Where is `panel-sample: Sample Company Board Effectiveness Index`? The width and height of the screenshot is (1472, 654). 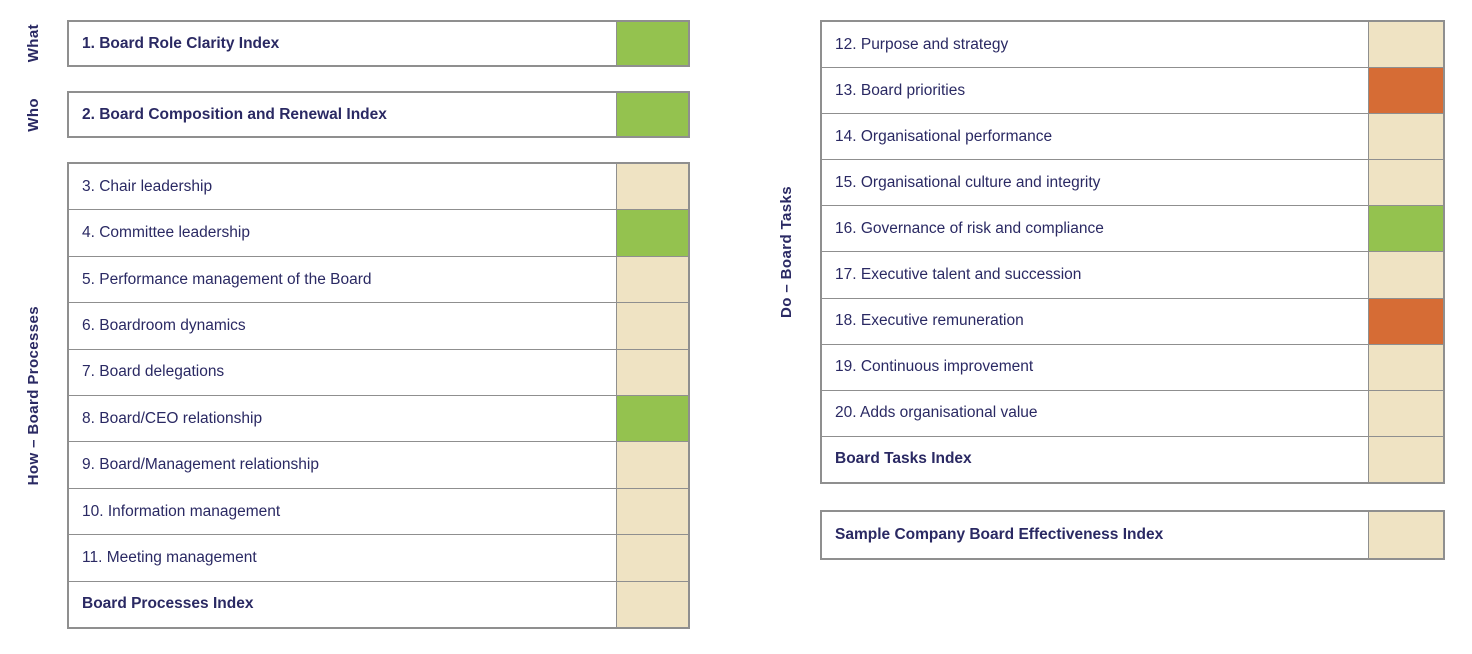
panel-sample: Sample Company Board Effectiveness Index is located at coordinates (1099, 535).